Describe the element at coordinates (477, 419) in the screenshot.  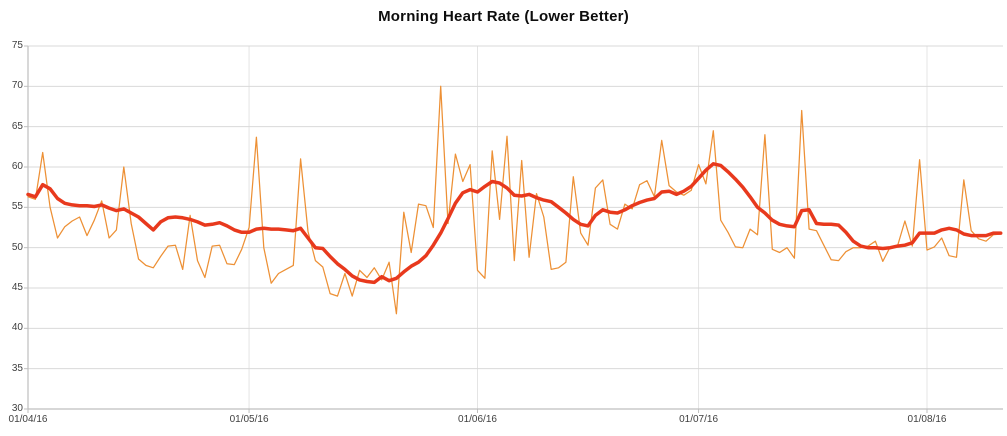
I see `x-axis-tick-label: 01/06/16` at that location.